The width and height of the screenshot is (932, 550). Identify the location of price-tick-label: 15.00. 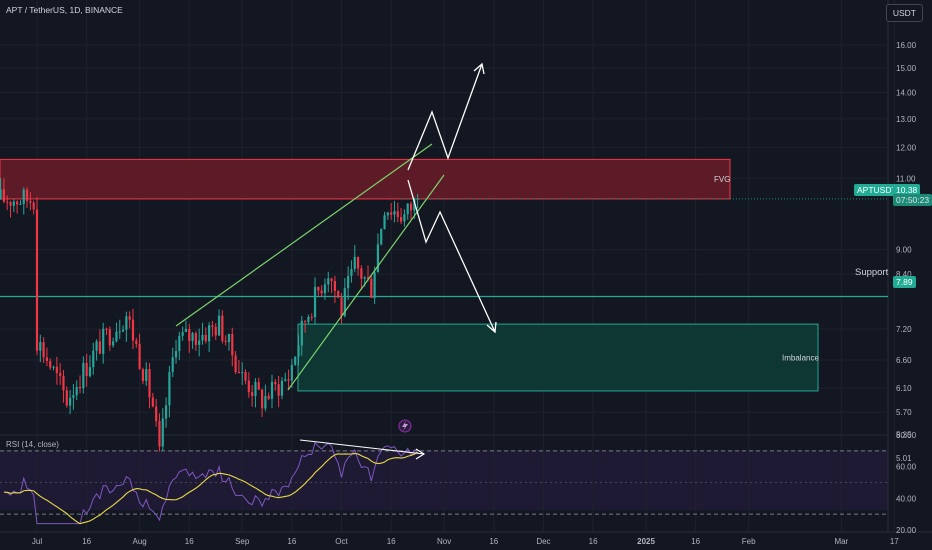
(906, 68).